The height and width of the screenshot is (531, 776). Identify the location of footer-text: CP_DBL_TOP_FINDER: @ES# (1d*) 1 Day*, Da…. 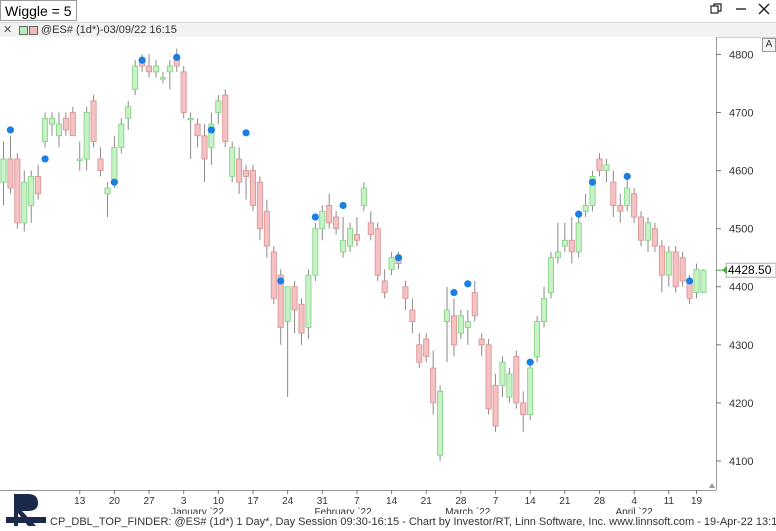
(413, 522).